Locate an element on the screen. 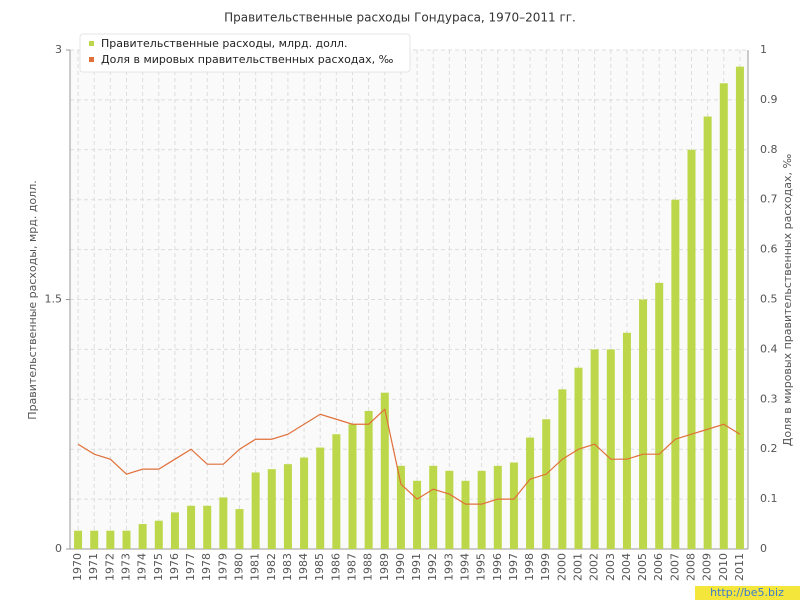 The height and width of the screenshot is (604, 800). legend-label: Правительственные расходы, млрд. долл. is located at coordinates (224, 43).